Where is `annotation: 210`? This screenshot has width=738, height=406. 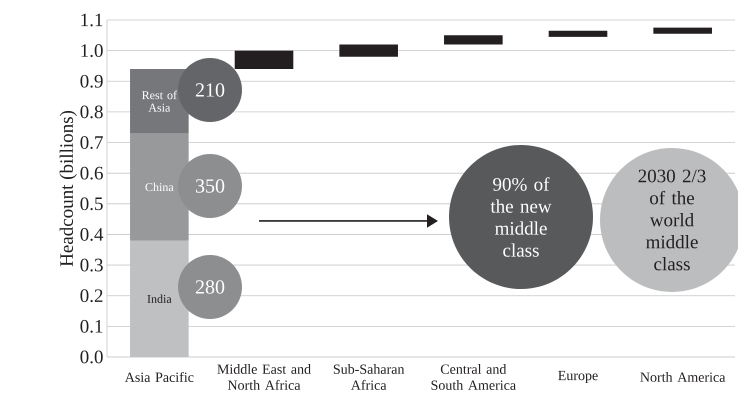 annotation: 210 is located at coordinates (210, 90).